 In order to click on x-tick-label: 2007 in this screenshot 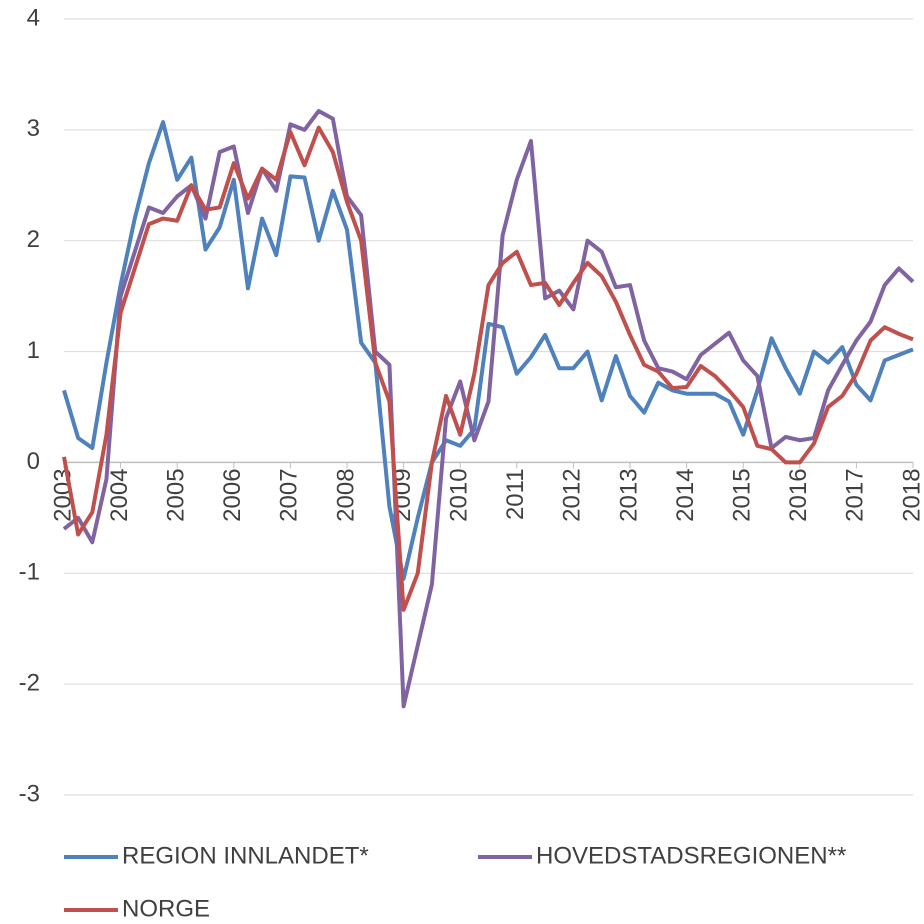, I will do `click(289, 494)`.